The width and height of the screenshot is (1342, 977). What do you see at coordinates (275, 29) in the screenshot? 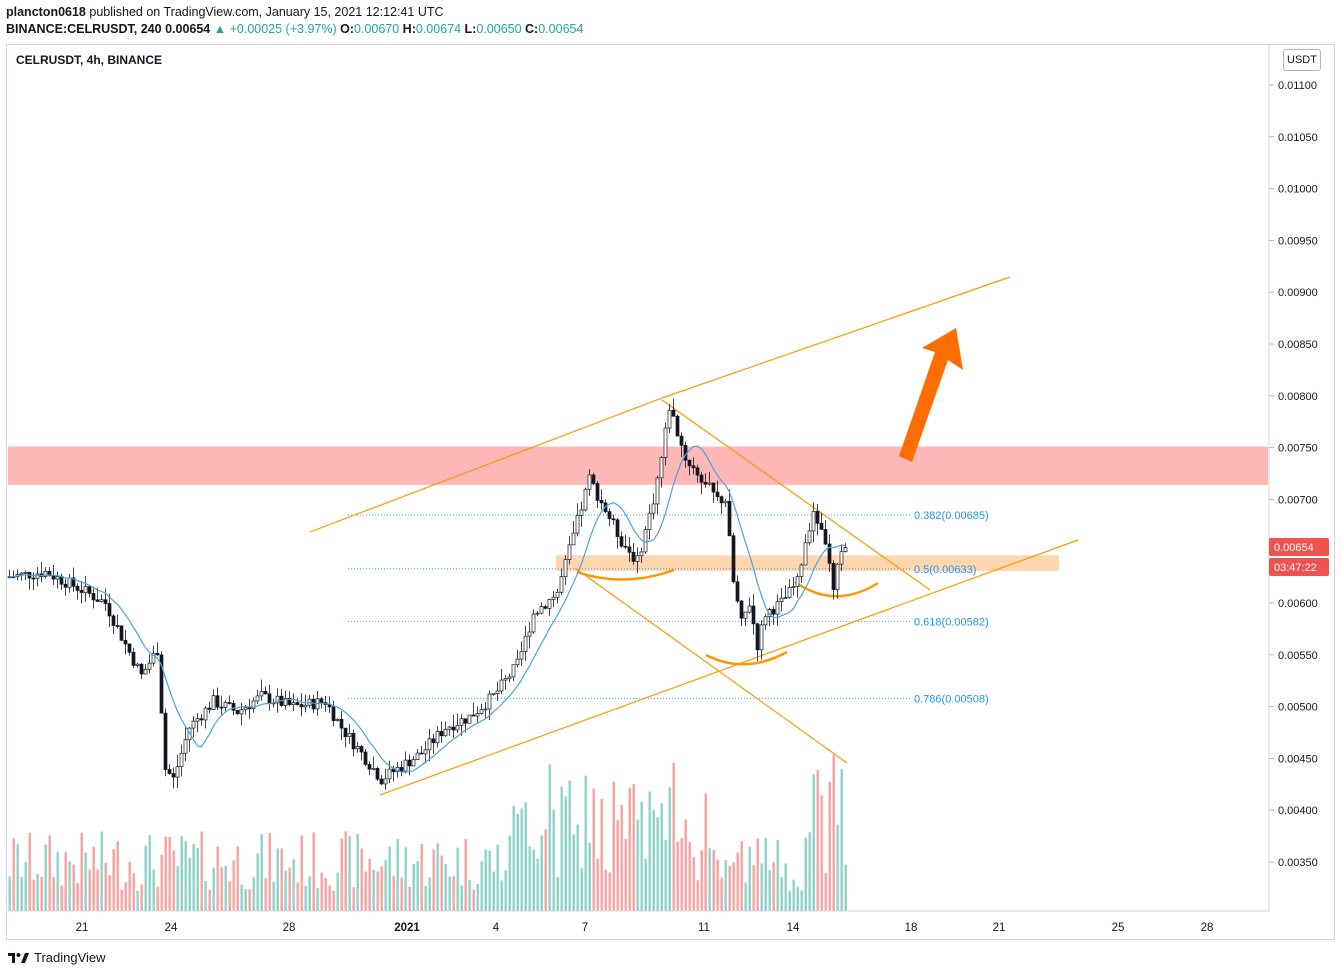
I see `price-change: ▲ +0.00025 (+3.97%)` at bounding box center [275, 29].